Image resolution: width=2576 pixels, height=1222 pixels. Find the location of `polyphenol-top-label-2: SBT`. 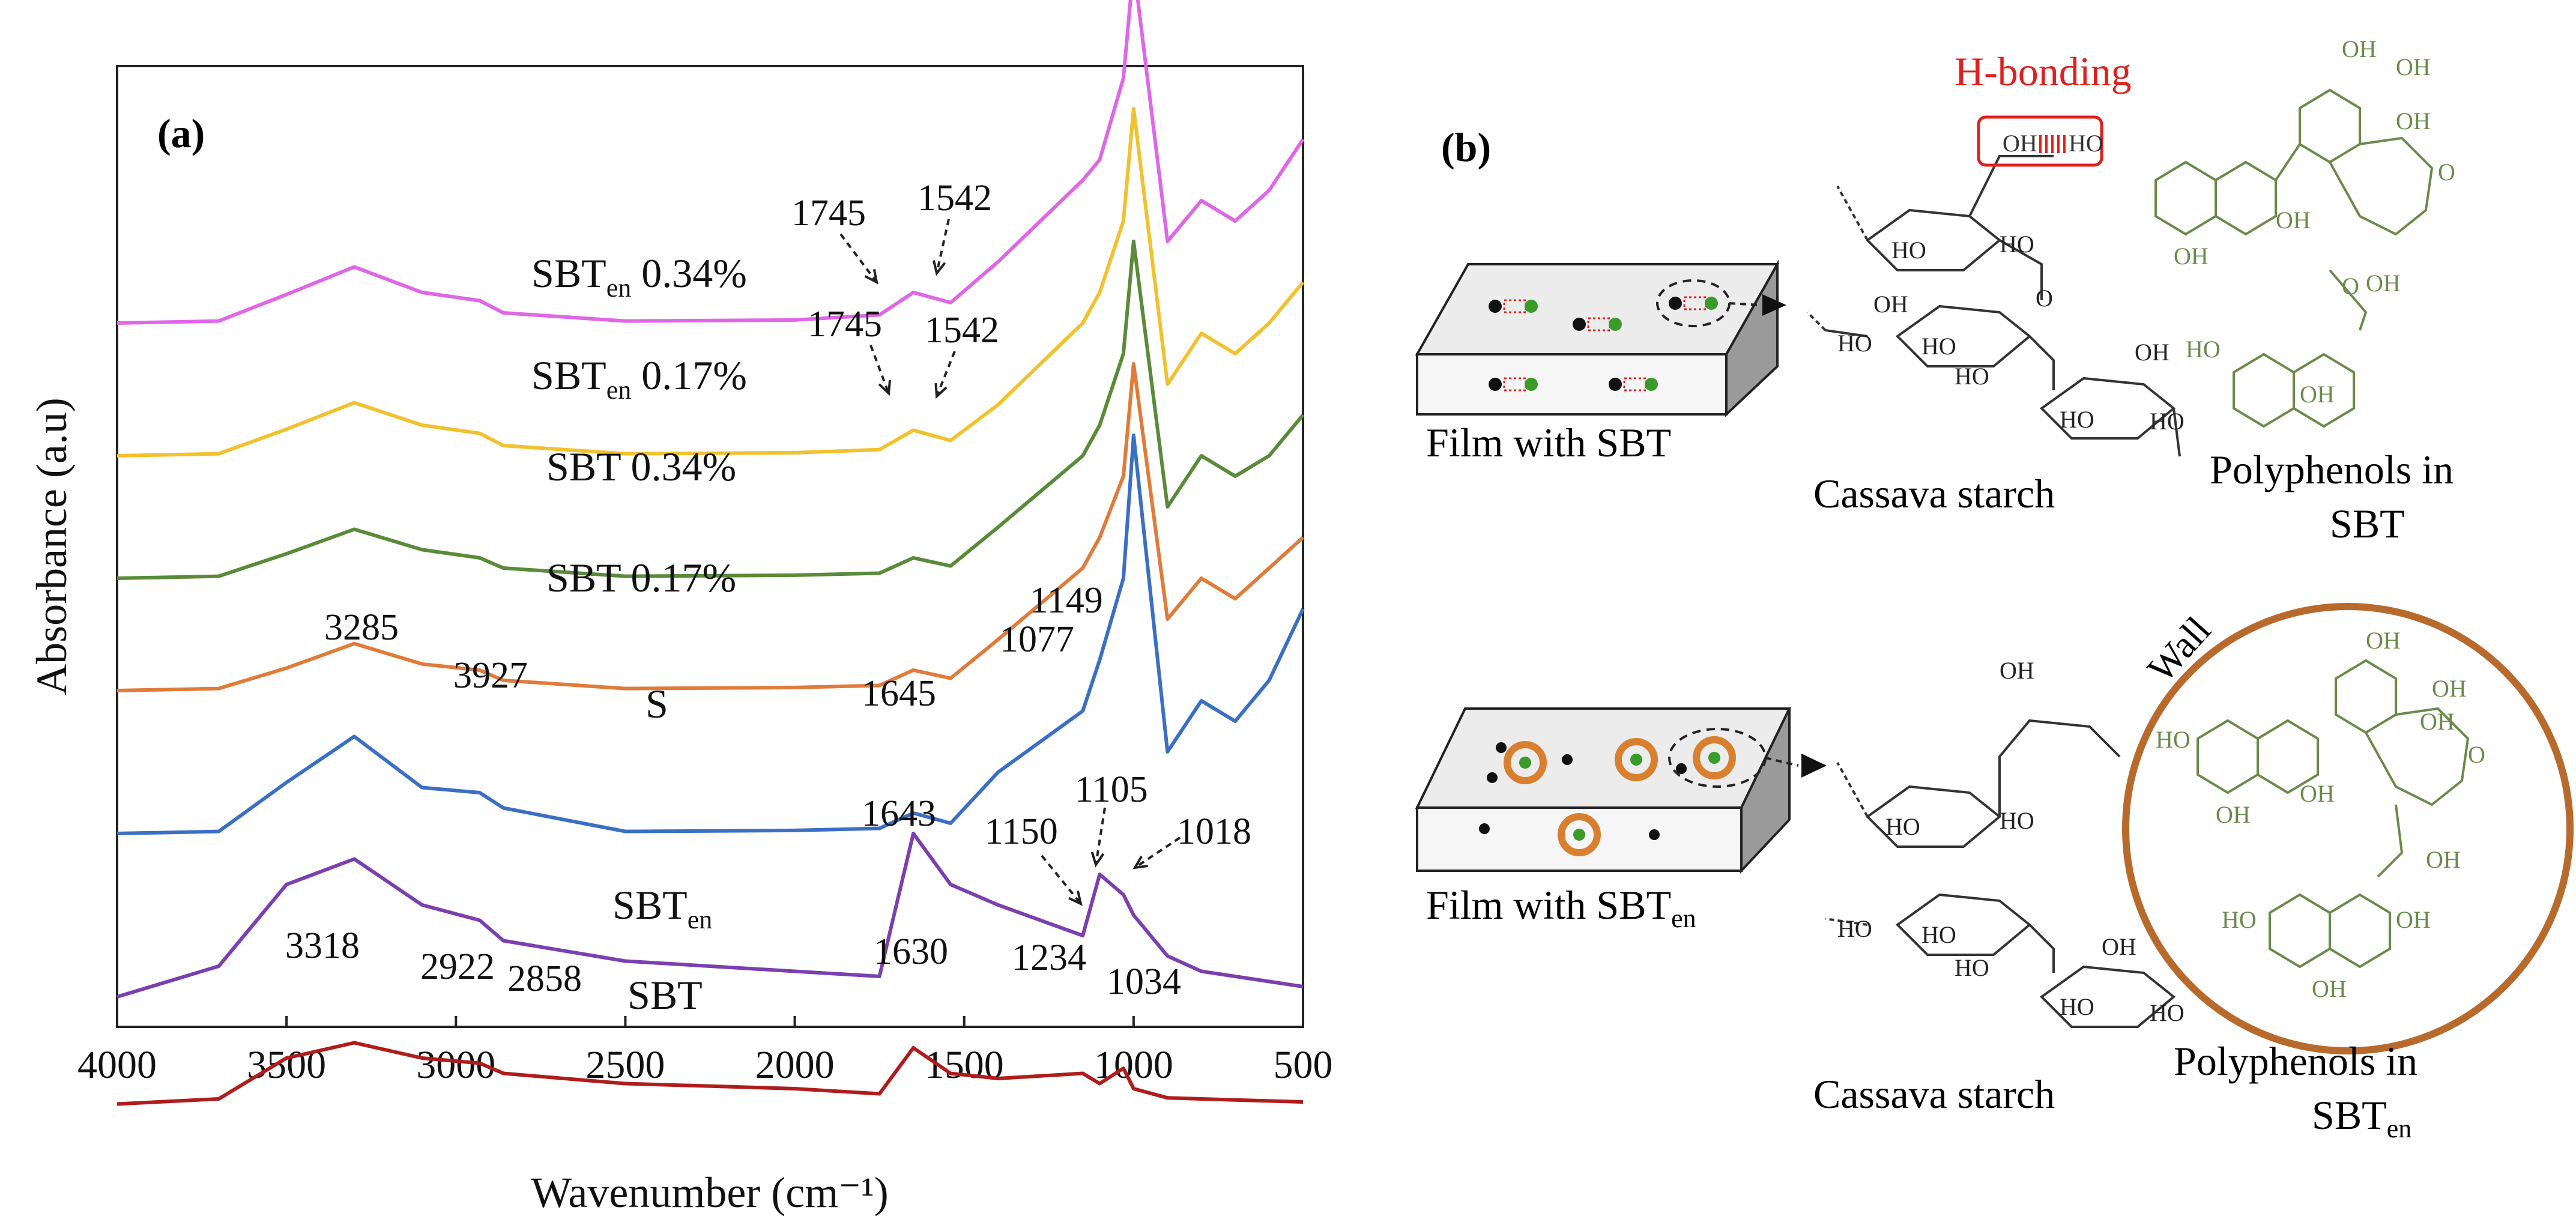

polyphenol-top-label-2: SBT is located at coordinates (2367, 523).